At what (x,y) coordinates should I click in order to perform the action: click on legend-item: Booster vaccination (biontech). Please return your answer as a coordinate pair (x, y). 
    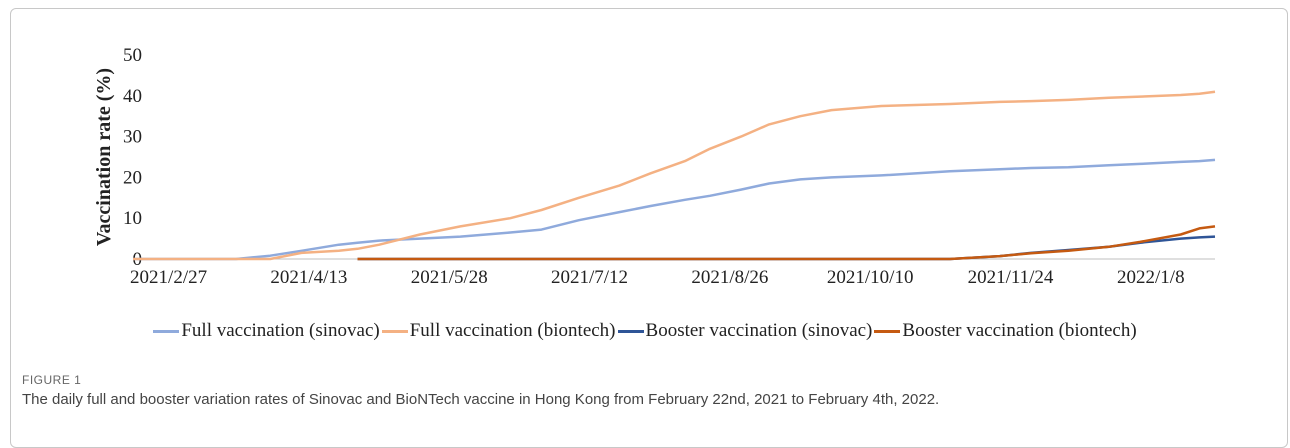
    Looking at the image, I should click on (1005, 331).